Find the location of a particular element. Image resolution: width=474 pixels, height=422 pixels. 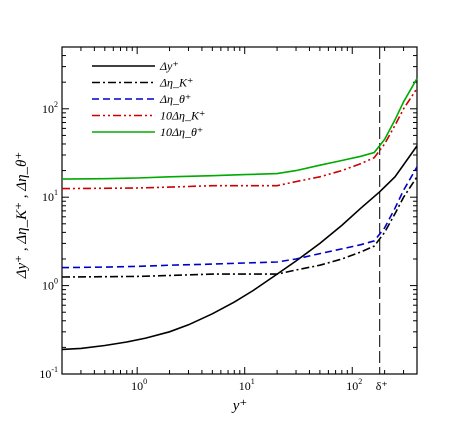

legend-label-4: 10Δη_K⁺ is located at coordinates (182, 116).